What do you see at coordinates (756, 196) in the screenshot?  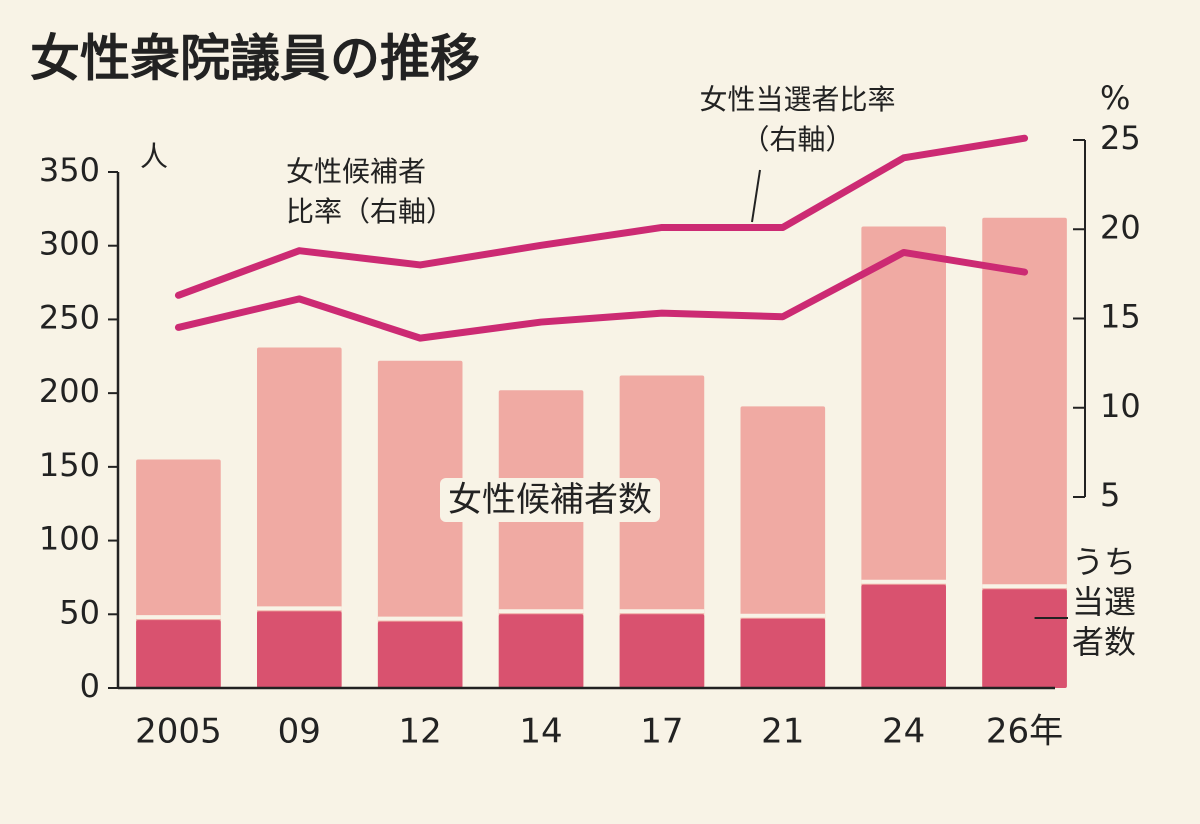 I see `leader-line` at bounding box center [756, 196].